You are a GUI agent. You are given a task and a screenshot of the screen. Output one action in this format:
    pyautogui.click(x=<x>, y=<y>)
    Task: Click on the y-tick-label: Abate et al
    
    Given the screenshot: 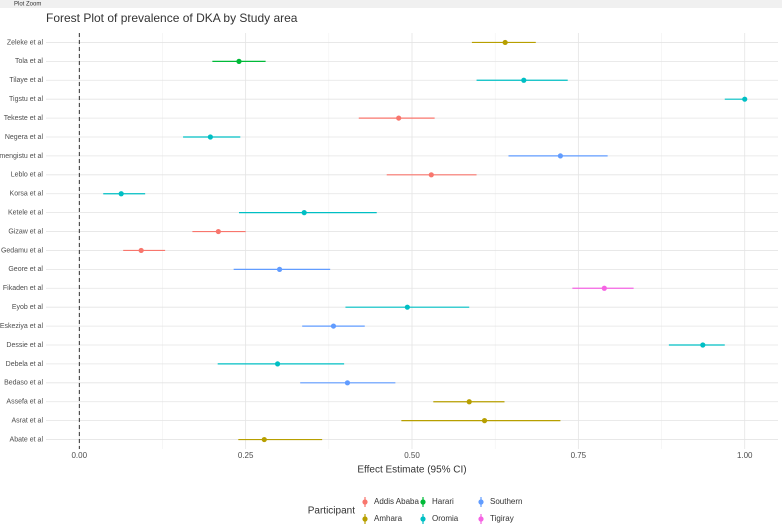 What is the action you would take?
    pyautogui.click(x=27, y=439)
    